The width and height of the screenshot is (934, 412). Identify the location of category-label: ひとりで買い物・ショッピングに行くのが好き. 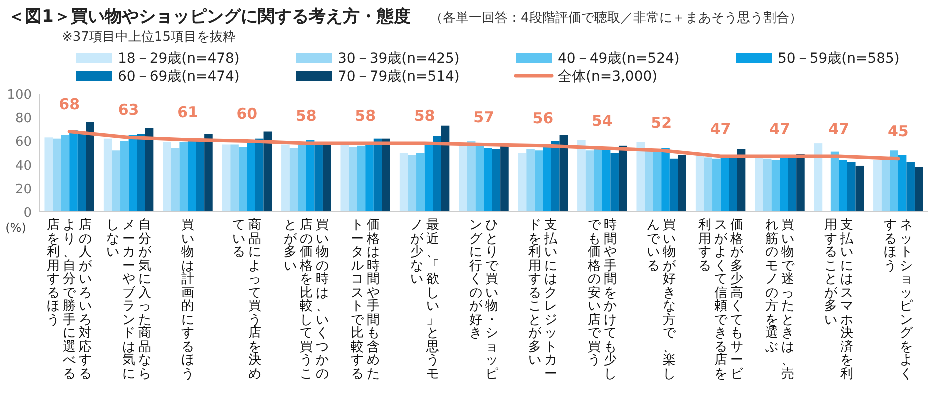
(484, 300).